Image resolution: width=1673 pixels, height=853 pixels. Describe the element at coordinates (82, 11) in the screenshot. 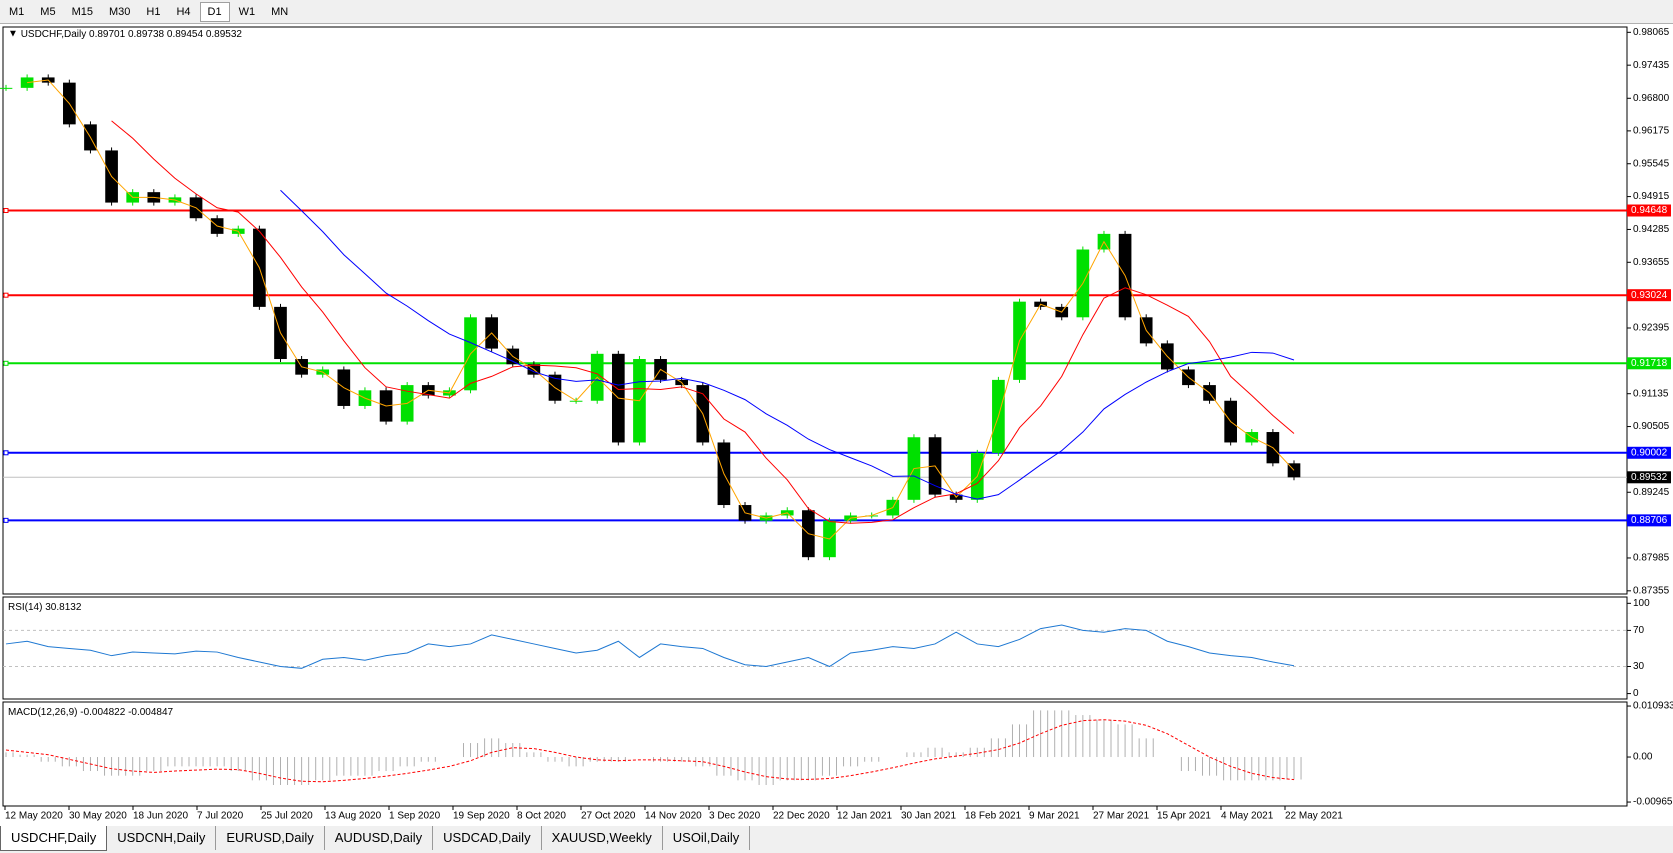

I see `timeframe-button: M15` at that location.